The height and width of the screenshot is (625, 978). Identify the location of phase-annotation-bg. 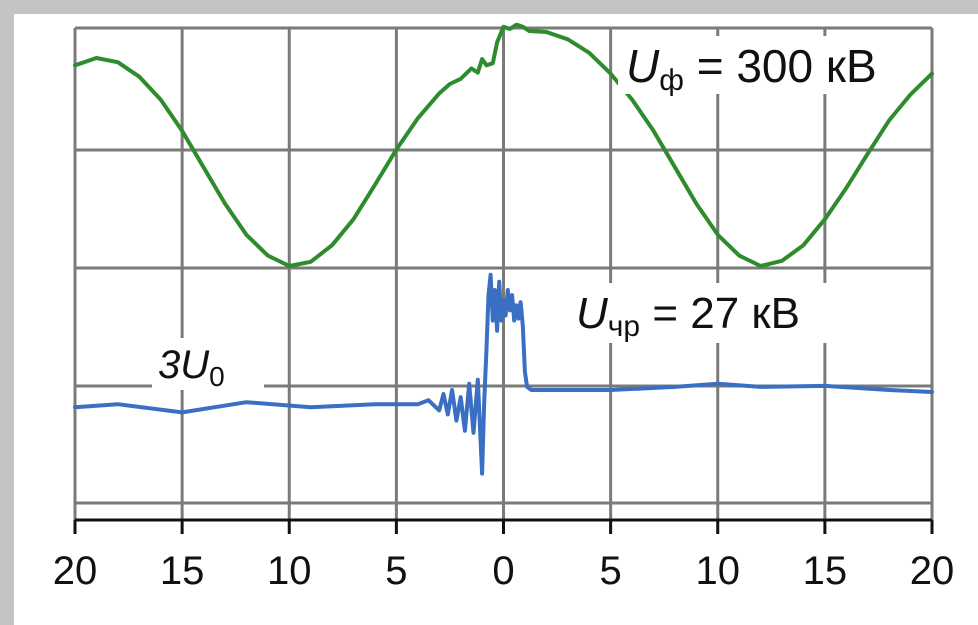
(763, 65).